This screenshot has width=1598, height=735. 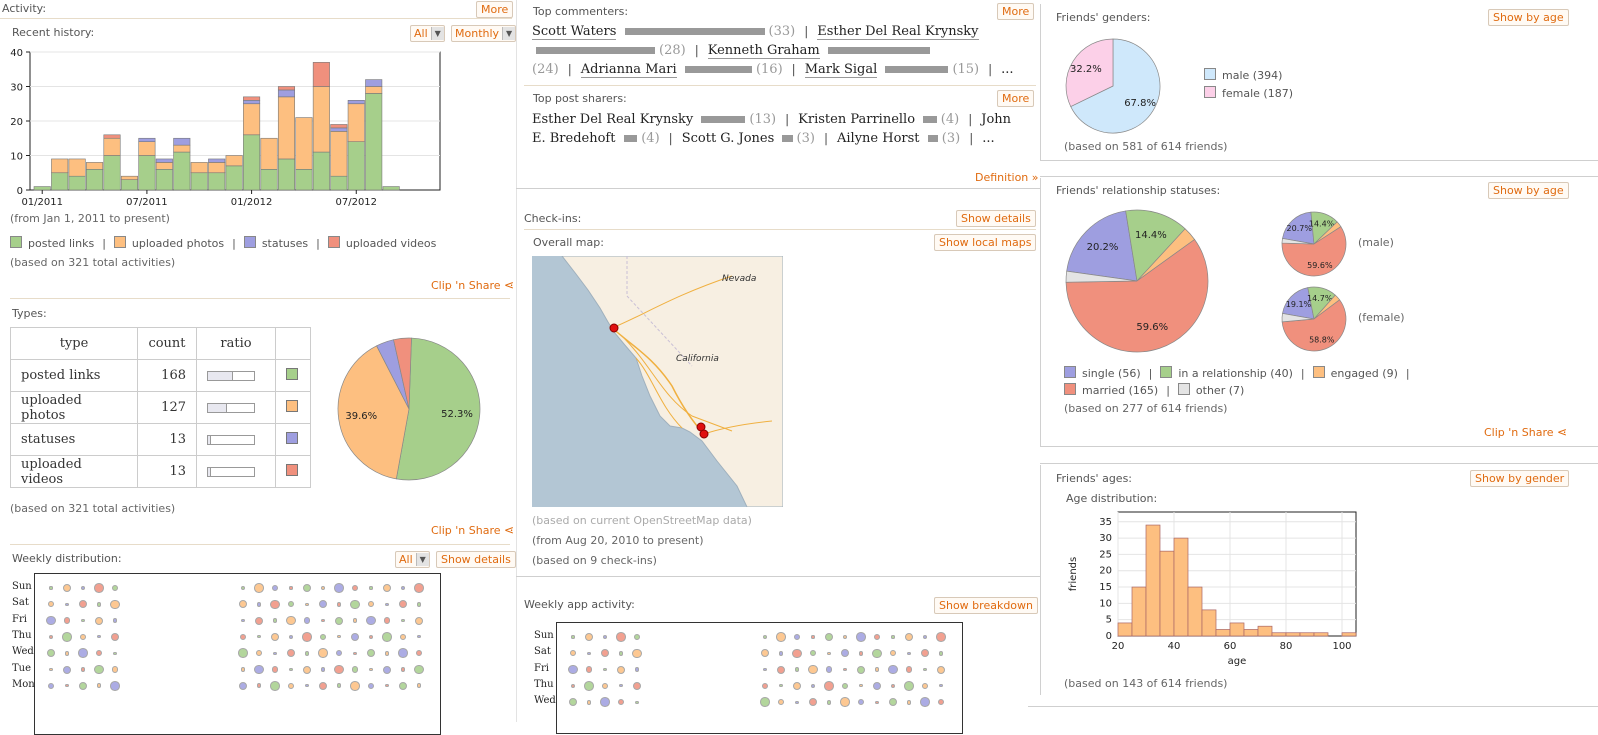 What do you see at coordinates (1094, 478) in the screenshot?
I see `friends-ages-label: Friends' ages:` at bounding box center [1094, 478].